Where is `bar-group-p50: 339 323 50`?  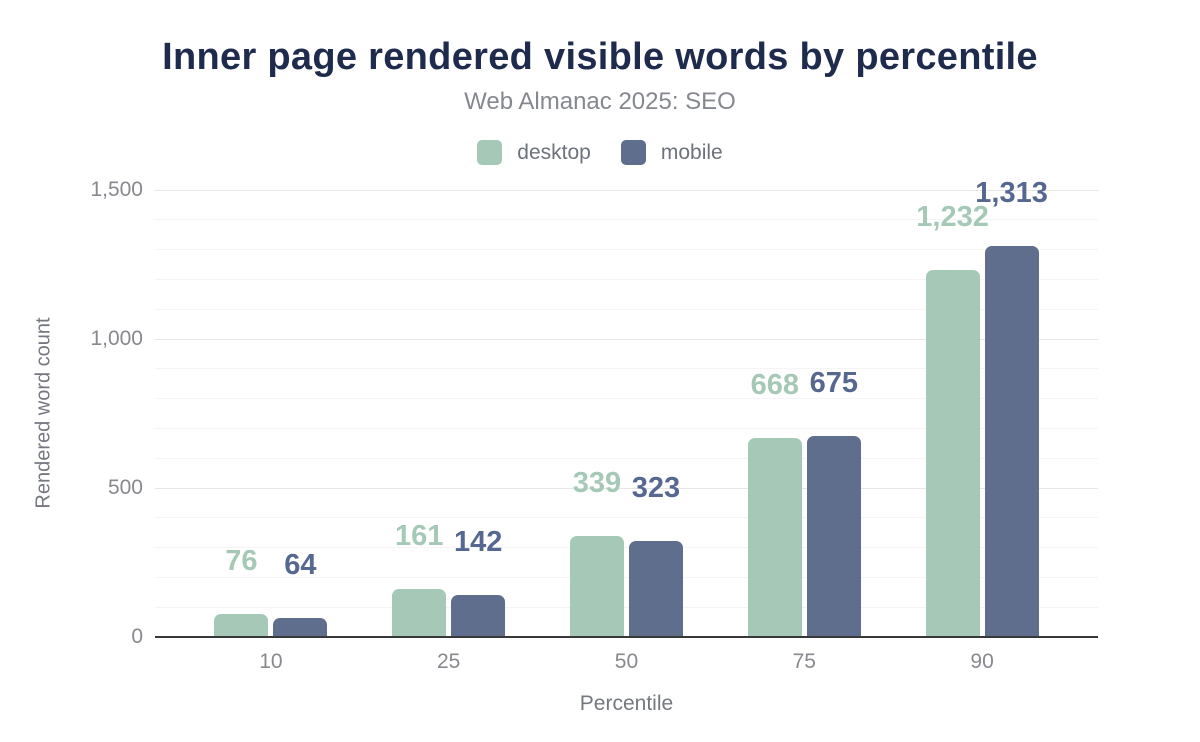
bar-group-p50: 339 323 50 is located at coordinates (627, 431).